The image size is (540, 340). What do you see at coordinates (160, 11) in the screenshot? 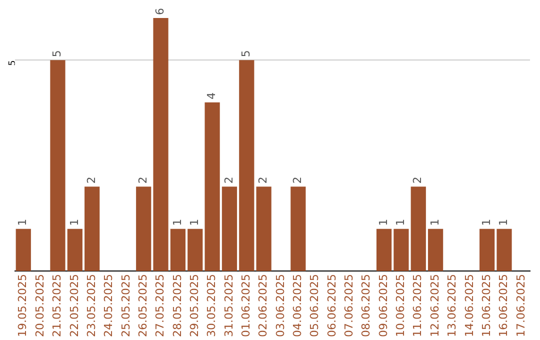
I see `data-label: 6` at bounding box center [160, 11].